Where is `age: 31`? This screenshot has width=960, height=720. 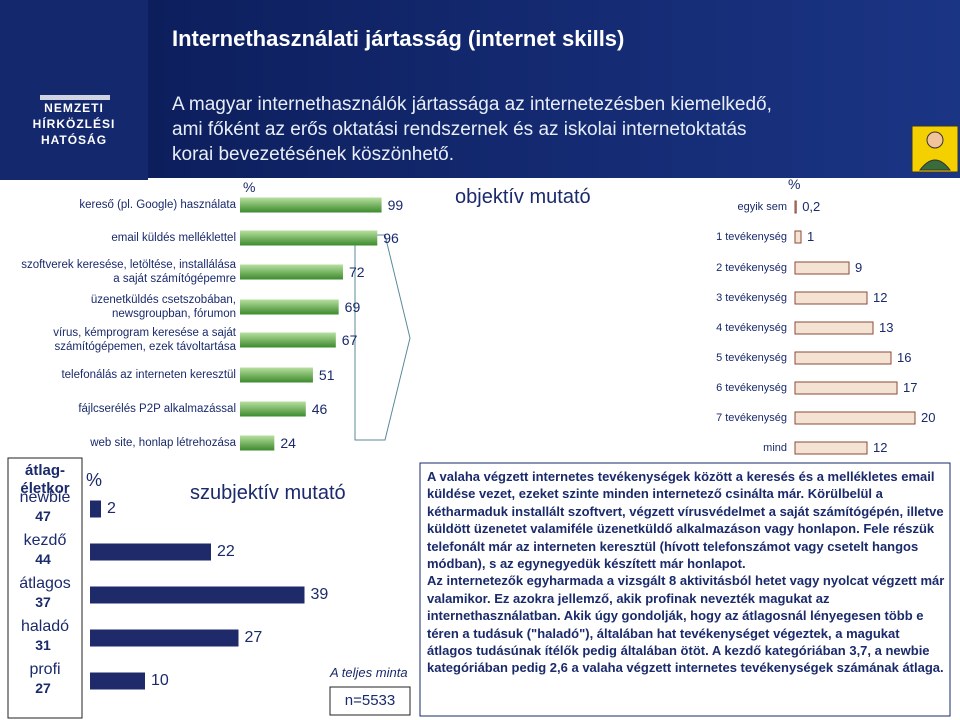
age: 31 is located at coordinates (43, 645).